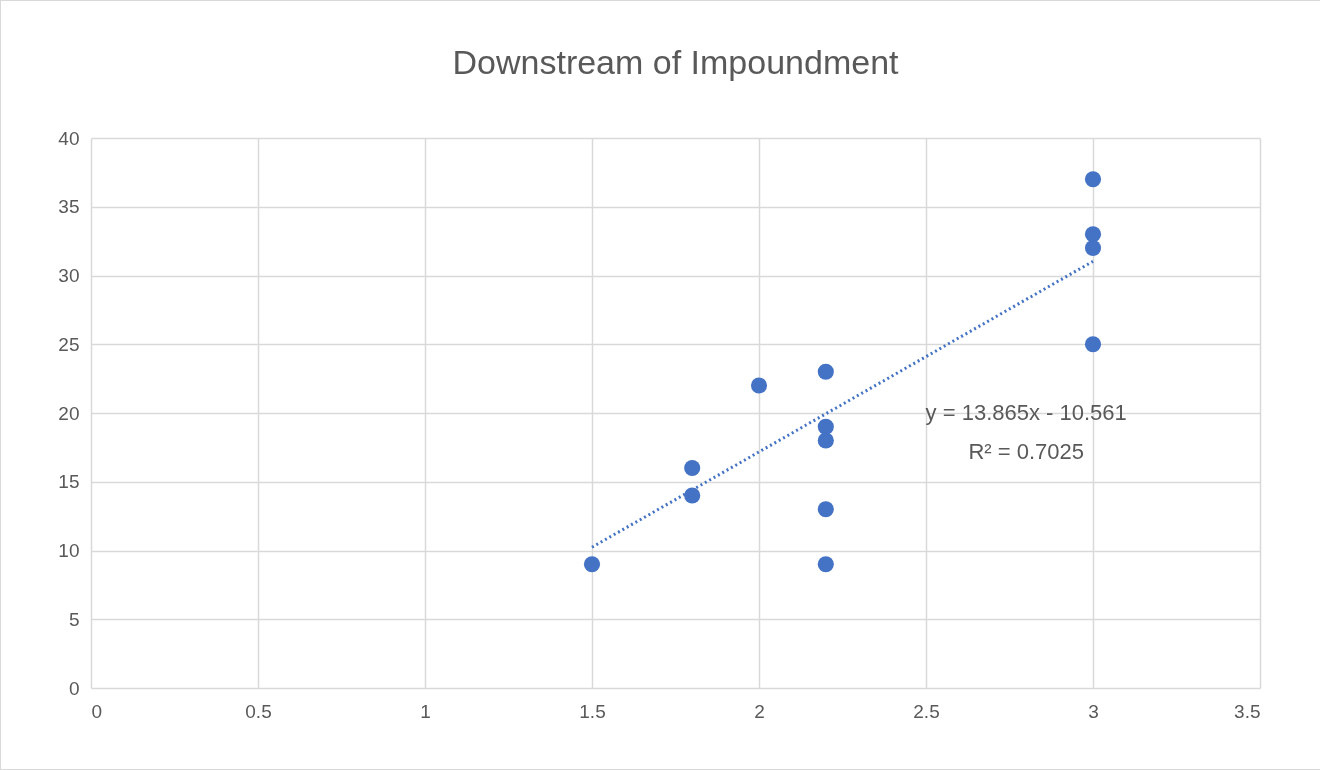 Image resolution: width=1320 pixels, height=770 pixels. What do you see at coordinates (592, 711) in the screenshot?
I see `x-tick-label: 1.5` at bounding box center [592, 711].